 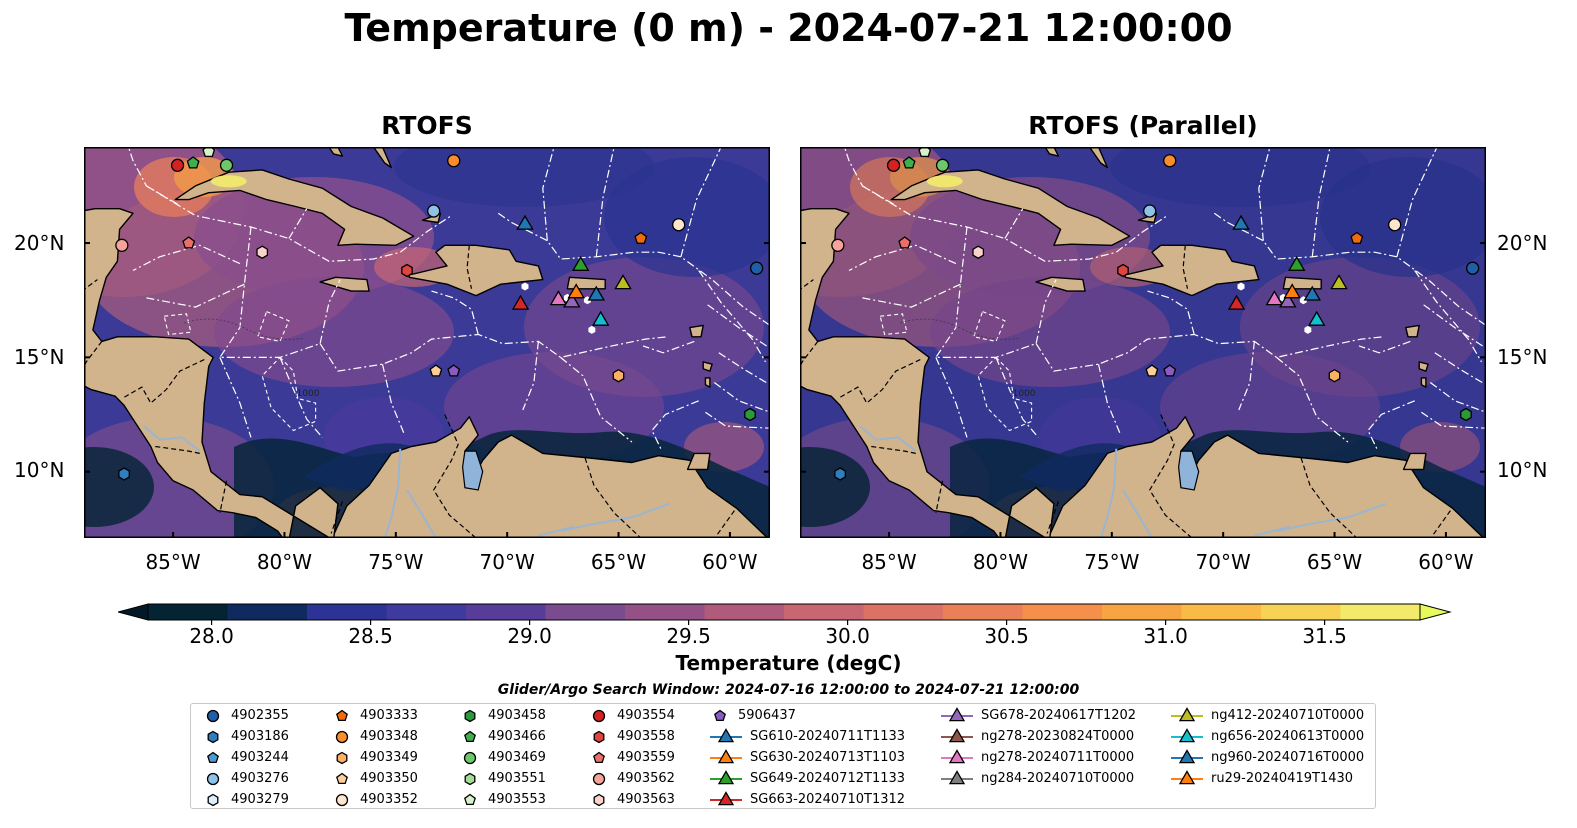 What do you see at coordinates (828, 778) in the screenshot?
I see `legend-label: SG649-20240712T1133` at bounding box center [828, 778].